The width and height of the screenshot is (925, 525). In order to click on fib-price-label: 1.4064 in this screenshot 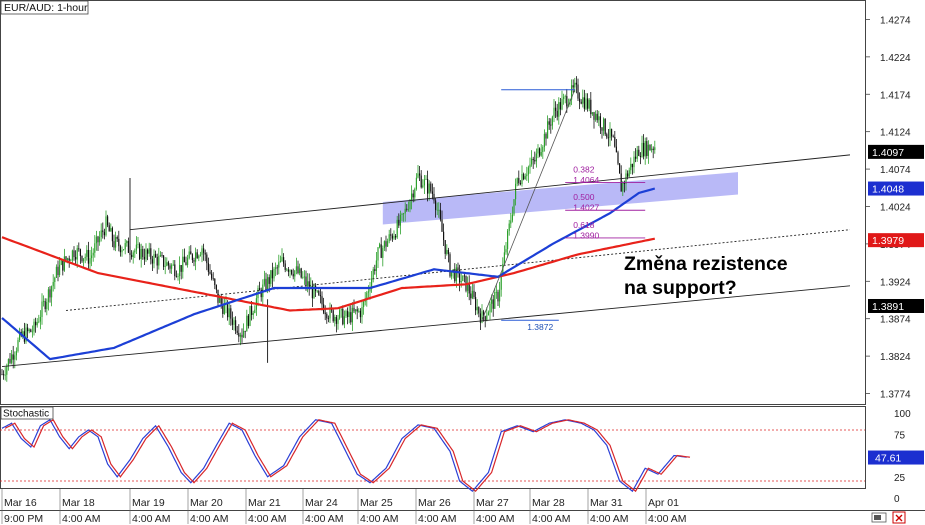, I will do `click(586, 180)`.